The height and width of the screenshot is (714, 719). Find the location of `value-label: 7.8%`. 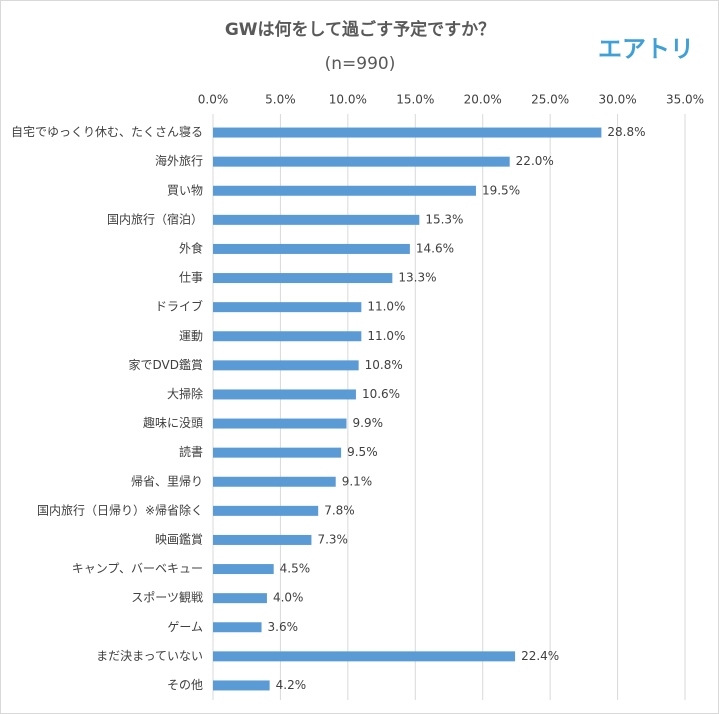

value-label: 7.8% is located at coordinates (339, 510).